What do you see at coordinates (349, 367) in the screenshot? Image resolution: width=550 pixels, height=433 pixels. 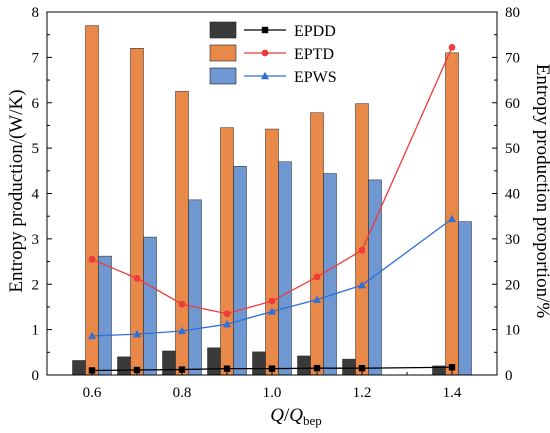 I see `bar-epdd-1.2` at bounding box center [349, 367].